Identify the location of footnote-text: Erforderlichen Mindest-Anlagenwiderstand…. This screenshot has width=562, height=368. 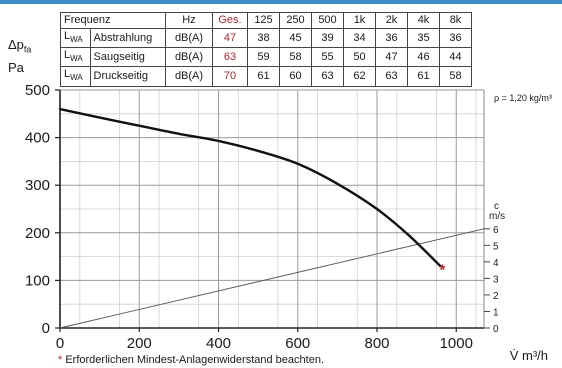
(194, 360).